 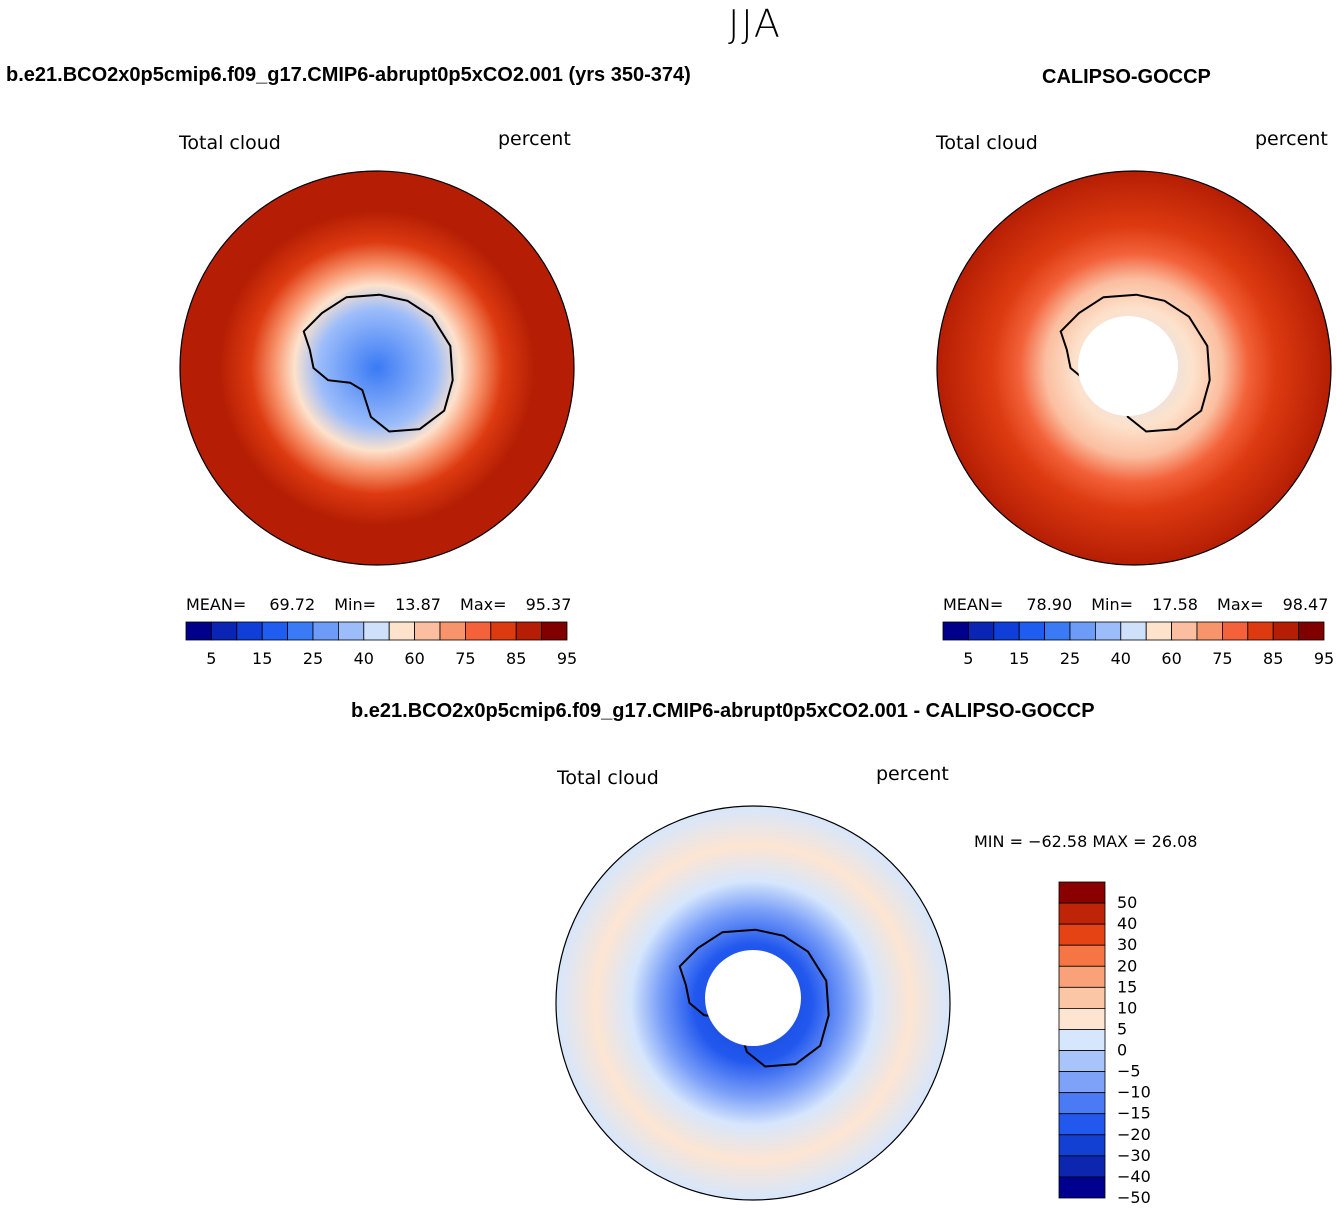 What do you see at coordinates (1134, 1176) in the screenshot?
I see `colorbar-diff-tick-label: −40` at bounding box center [1134, 1176].